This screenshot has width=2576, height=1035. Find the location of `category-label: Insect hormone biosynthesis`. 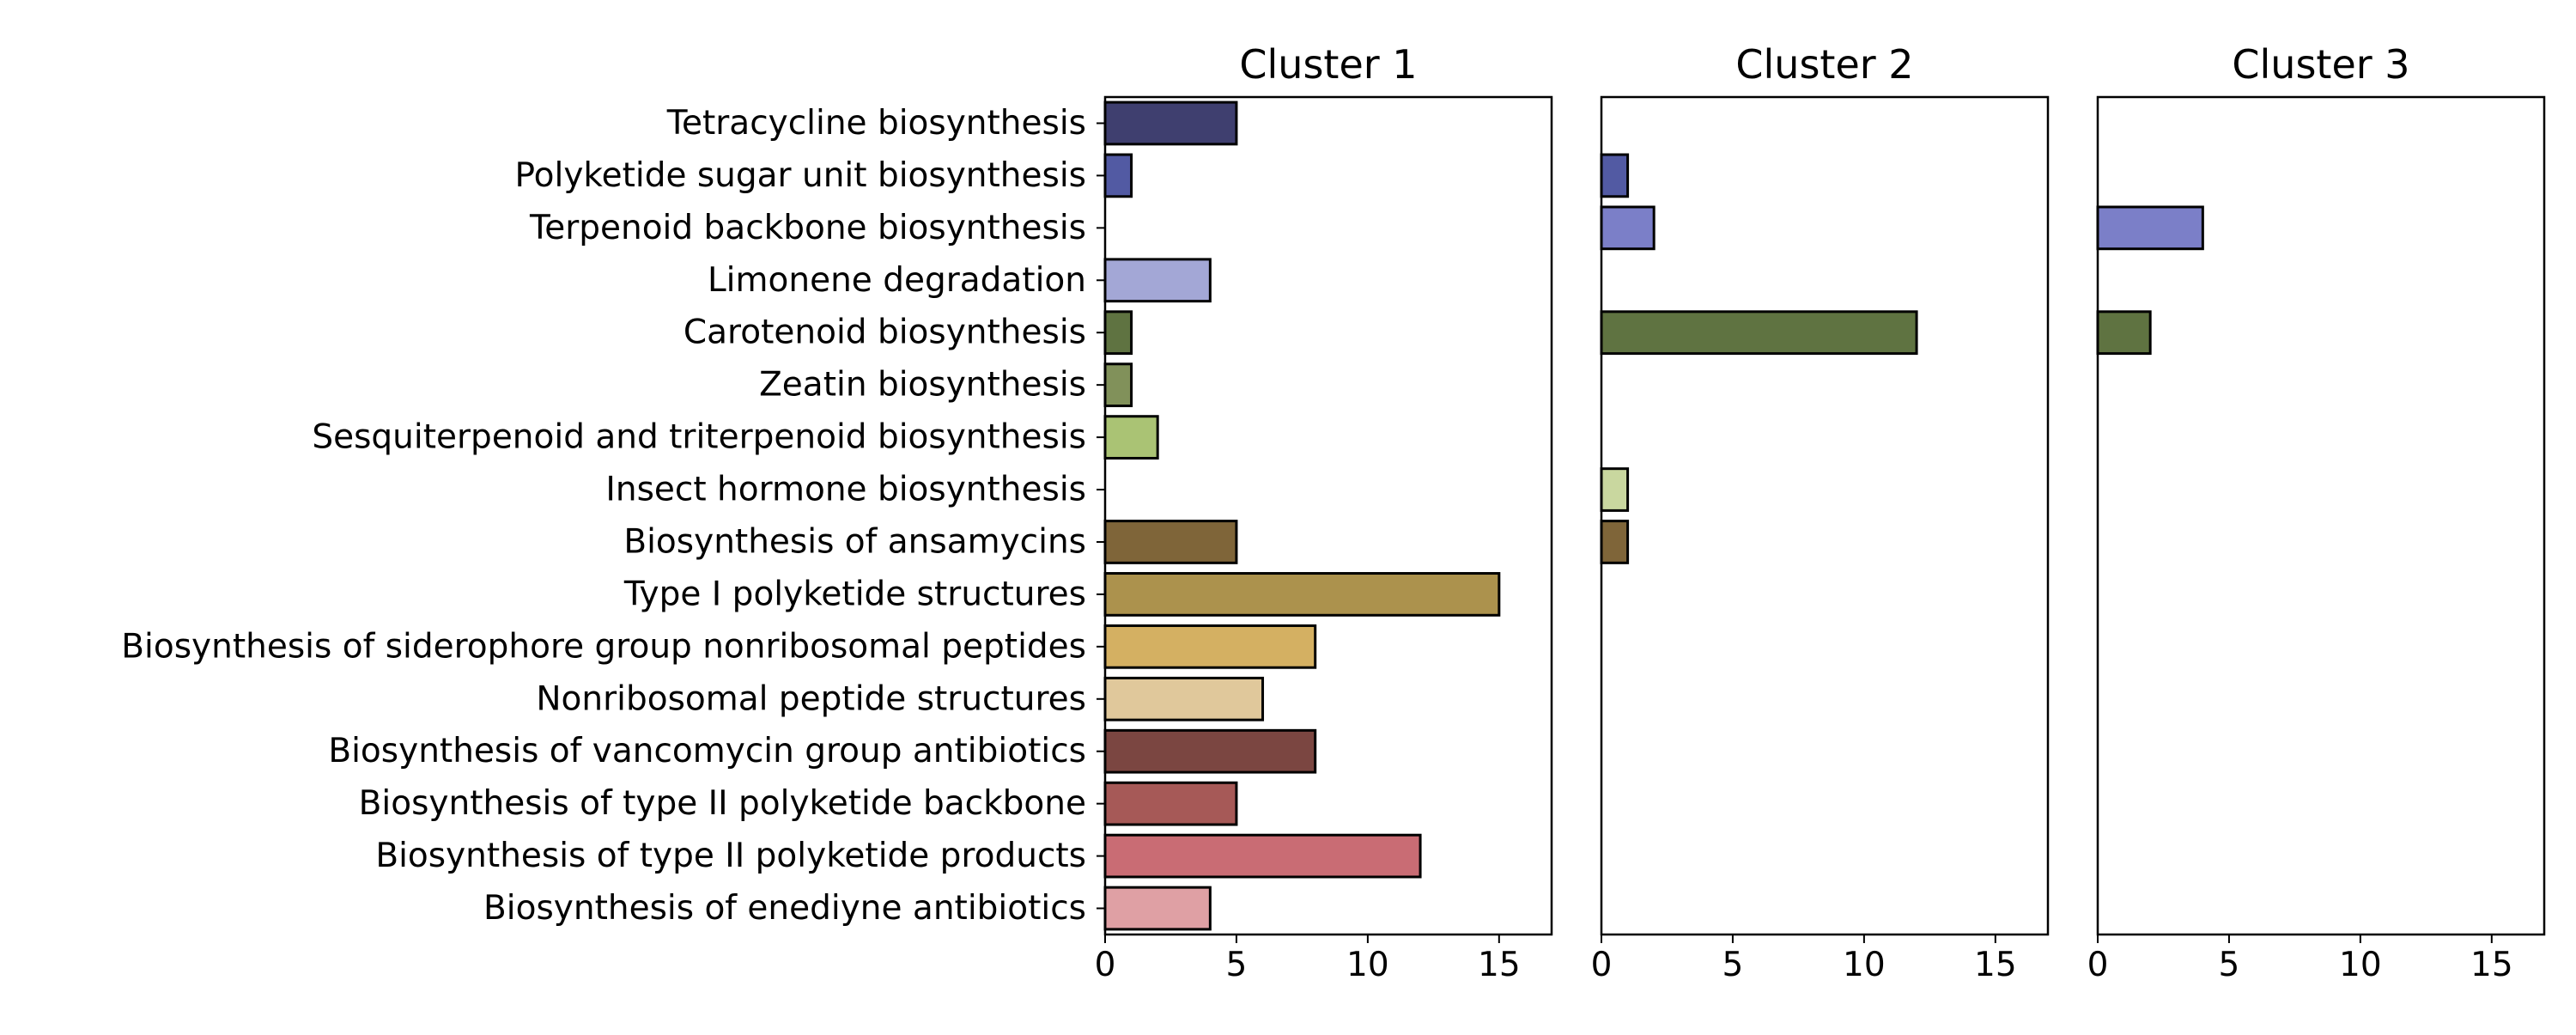

category-label: Insect hormone biosynthesis is located at coordinates (845, 490).